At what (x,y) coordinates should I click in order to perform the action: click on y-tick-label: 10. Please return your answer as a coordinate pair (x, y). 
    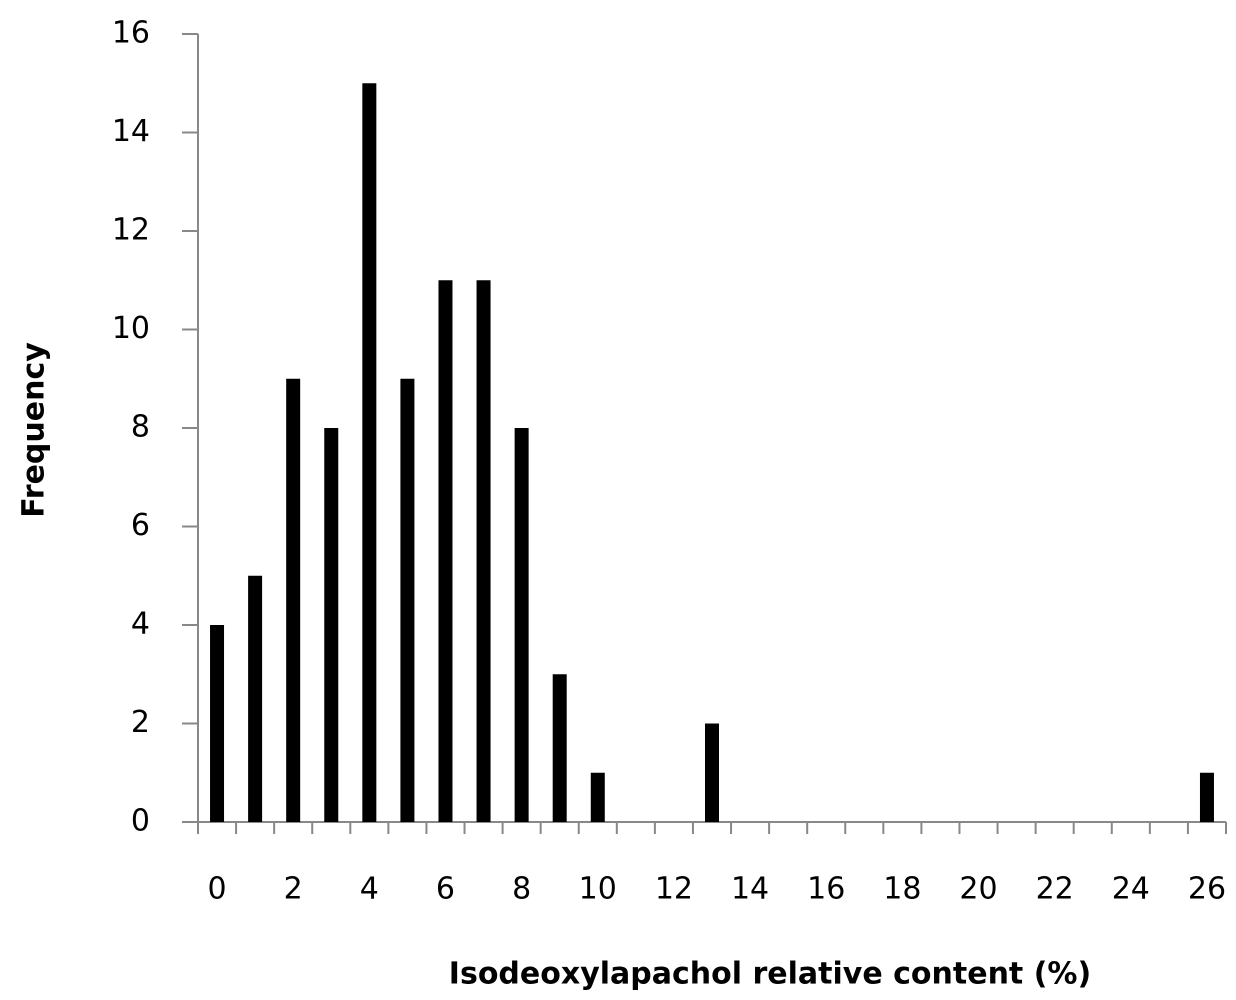
    Looking at the image, I should click on (131, 328).